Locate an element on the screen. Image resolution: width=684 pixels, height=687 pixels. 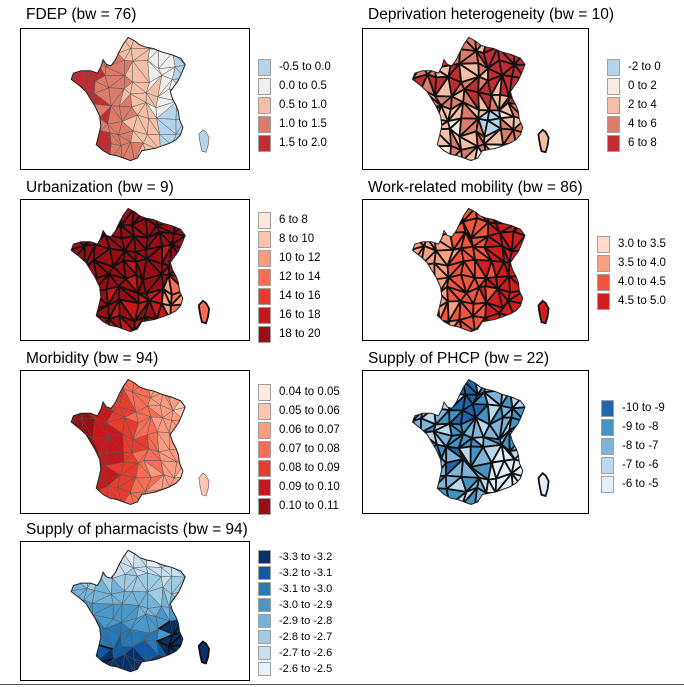
legend-label: 2 to 4 is located at coordinates (642, 105).